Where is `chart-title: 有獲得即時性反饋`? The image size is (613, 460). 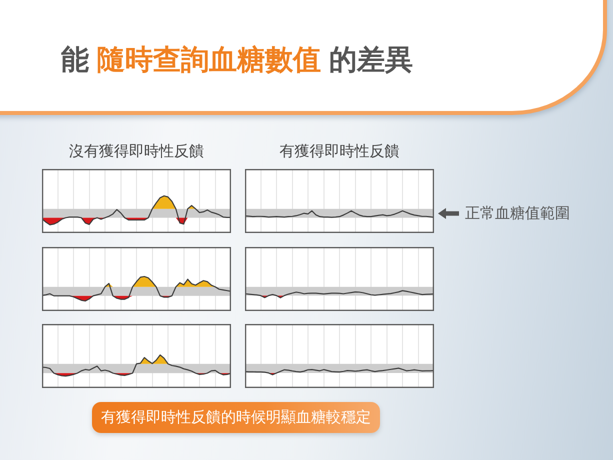 chart-title: 有獲得即時性反饋 is located at coordinates (339, 151).